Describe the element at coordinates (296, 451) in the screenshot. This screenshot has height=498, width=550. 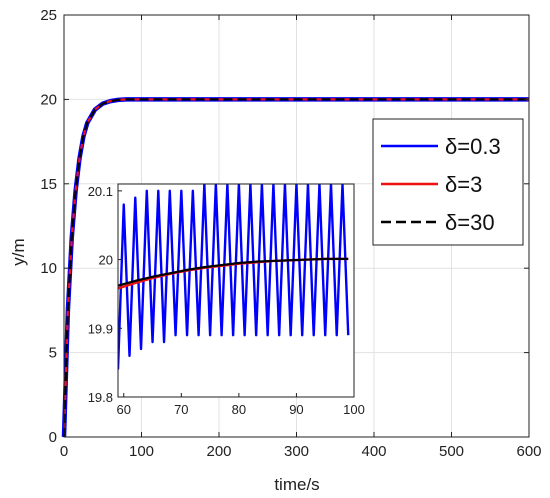
I see `x-tick-label: 300` at that location.